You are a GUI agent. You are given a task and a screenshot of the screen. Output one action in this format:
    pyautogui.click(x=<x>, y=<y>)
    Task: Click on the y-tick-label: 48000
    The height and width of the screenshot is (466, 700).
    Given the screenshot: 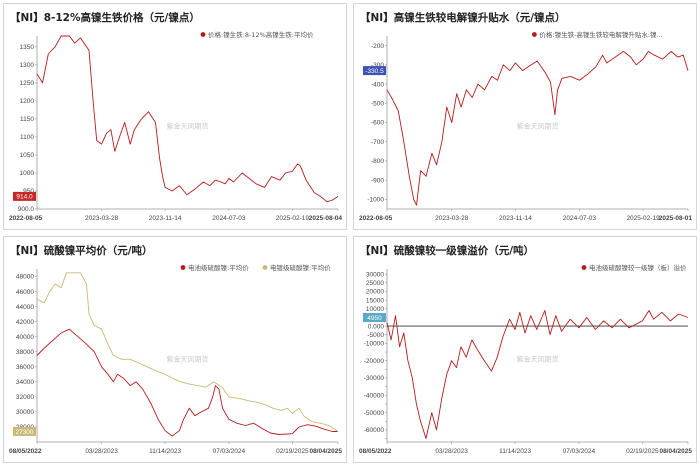 What is the action you would take?
    pyautogui.click(x=25, y=277)
    